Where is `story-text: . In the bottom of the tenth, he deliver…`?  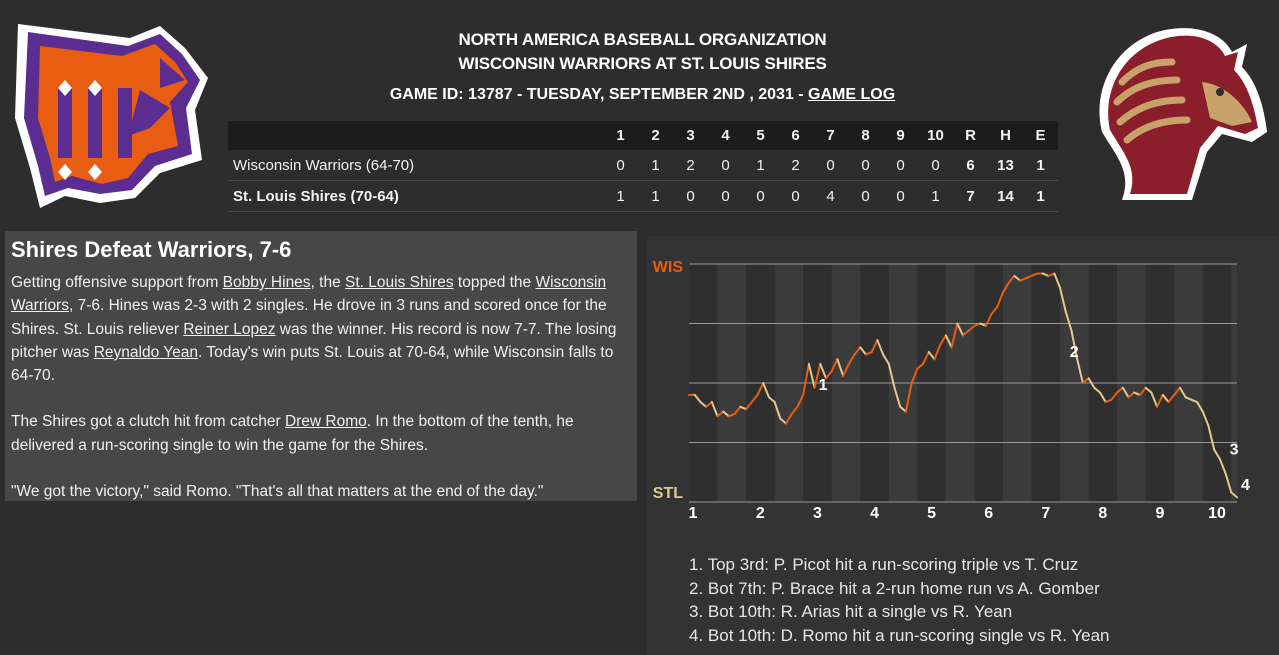 story-text: . In the bottom of the tenth, he deliver… is located at coordinates (292, 433).